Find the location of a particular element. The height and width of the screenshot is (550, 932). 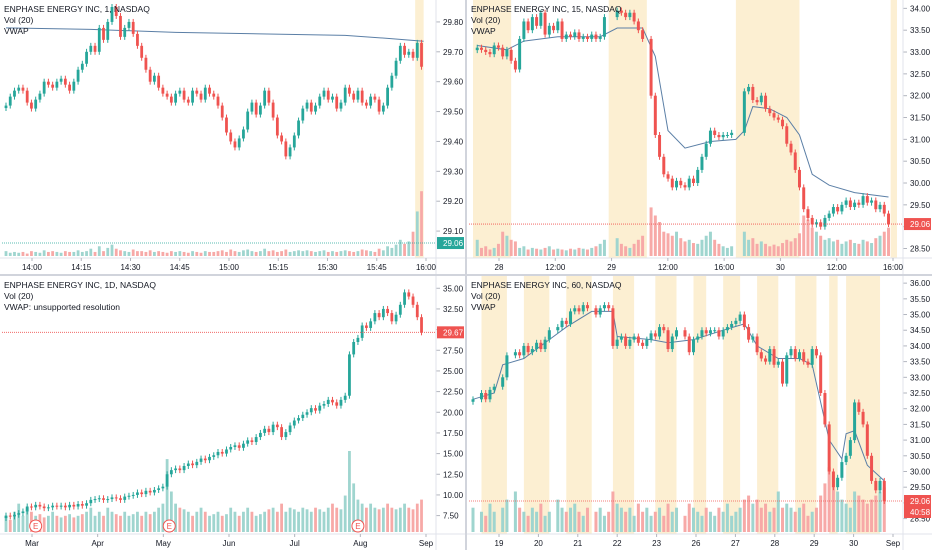

symbol-title: ENPHASE ENERGY INC, 1D, NASDAQ is located at coordinates (80, 285).